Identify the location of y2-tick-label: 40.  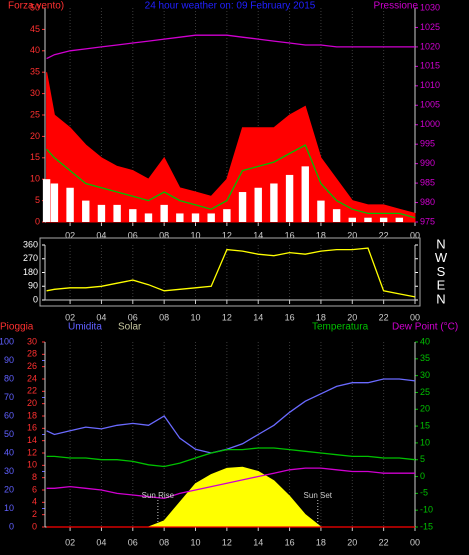
(425, 341).